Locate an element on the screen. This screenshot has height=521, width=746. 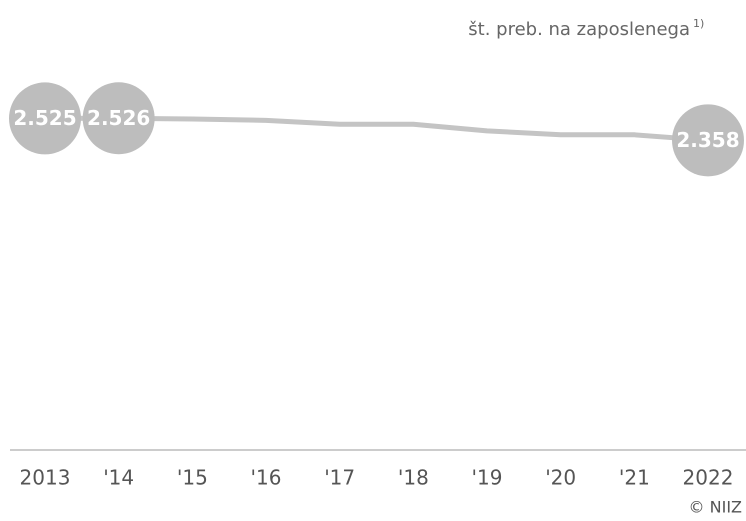
line is located at coordinates (376, 129).